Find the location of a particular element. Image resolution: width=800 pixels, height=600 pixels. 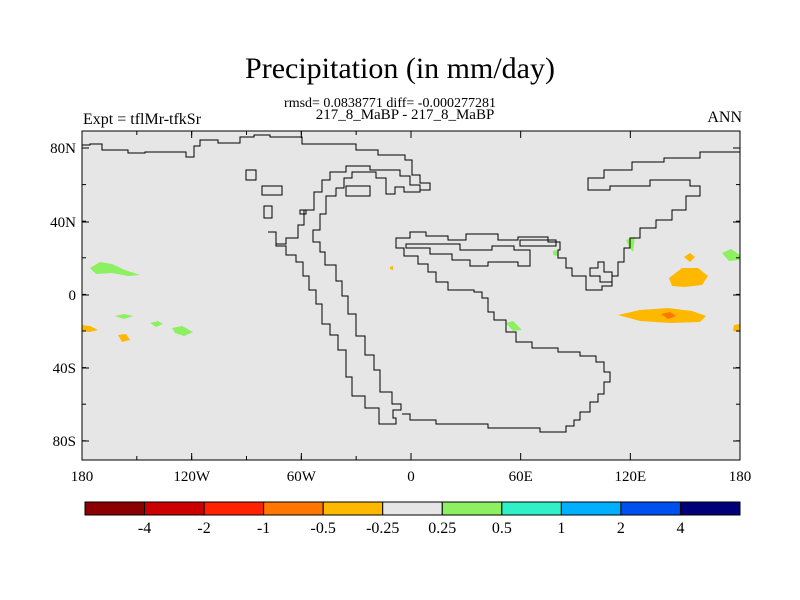

gulf-outline is located at coordinates (538, 243).